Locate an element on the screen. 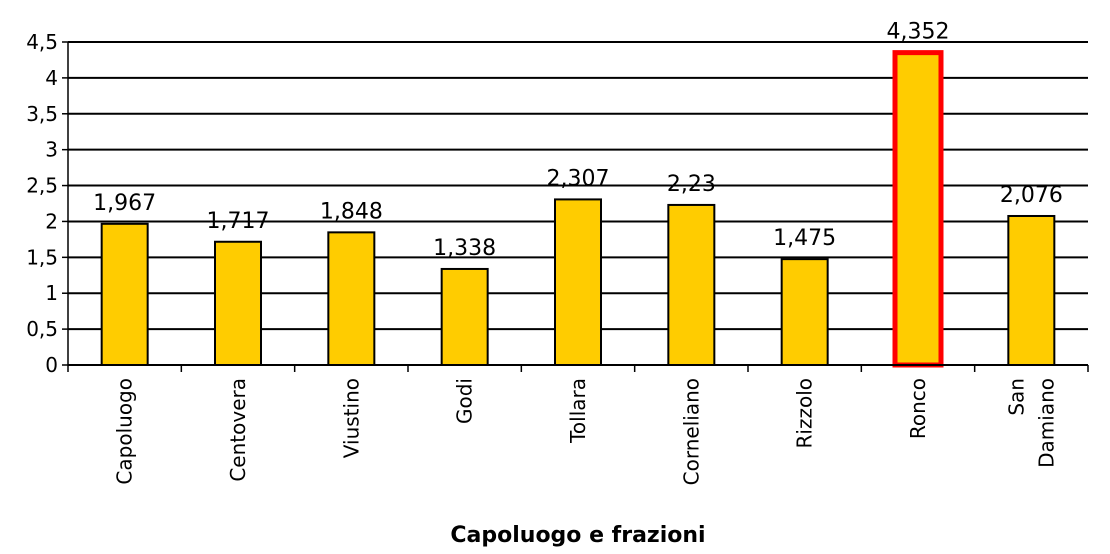 The image size is (1110, 554). x-tick-label: Centovera is located at coordinates (238, 430).